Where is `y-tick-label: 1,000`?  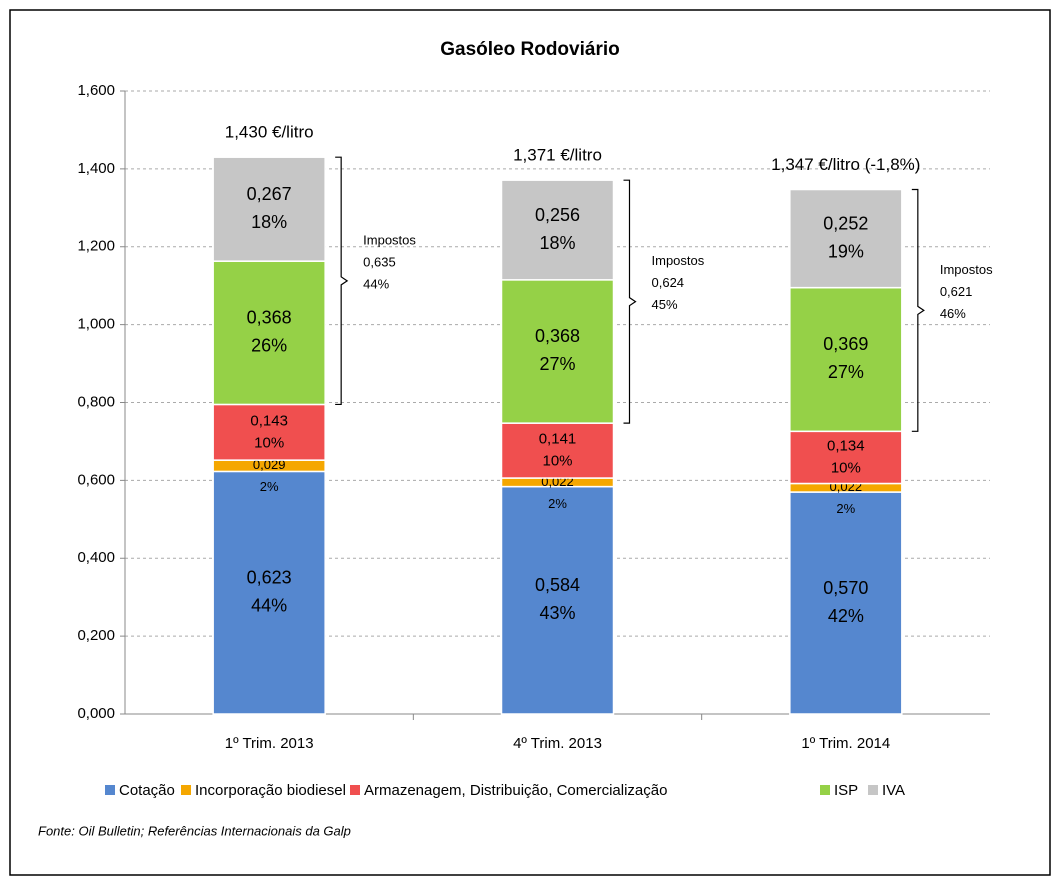 y-tick-label: 1,000 is located at coordinates (96, 324).